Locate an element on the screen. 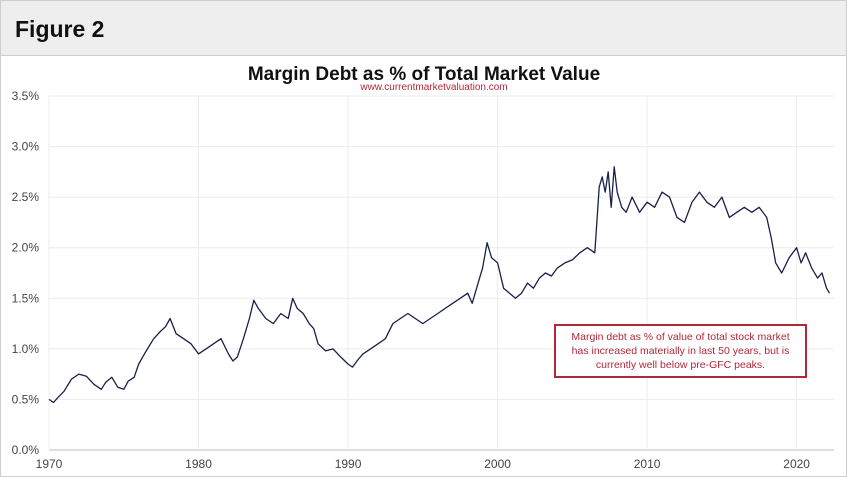  chart-title: Margin Debt as % of Total Market Value is located at coordinates (424, 74).